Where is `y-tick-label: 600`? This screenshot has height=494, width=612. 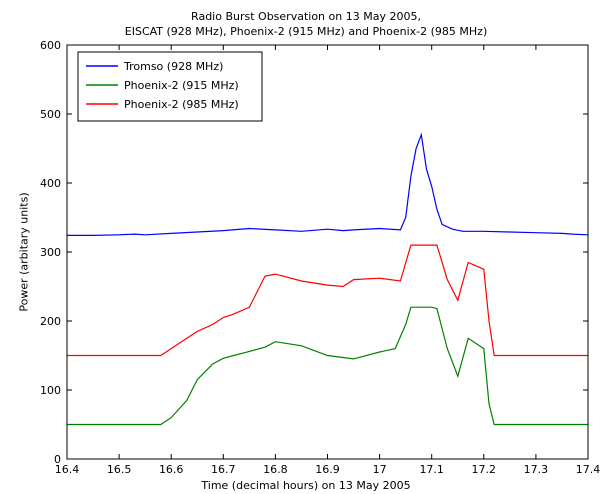
y-tick-label: 600 is located at coordinates (50, 45).